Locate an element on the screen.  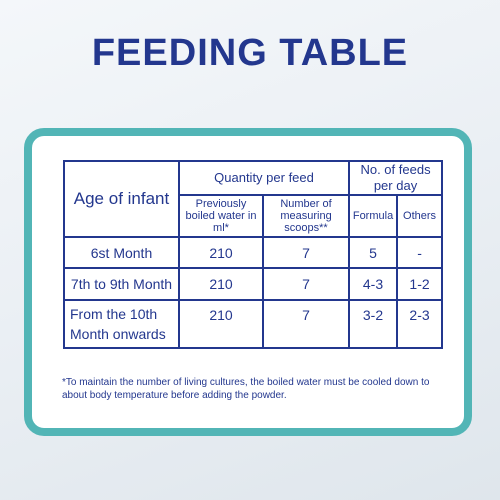
formula-cell: 3-2 is located at coordinates (373, 324).